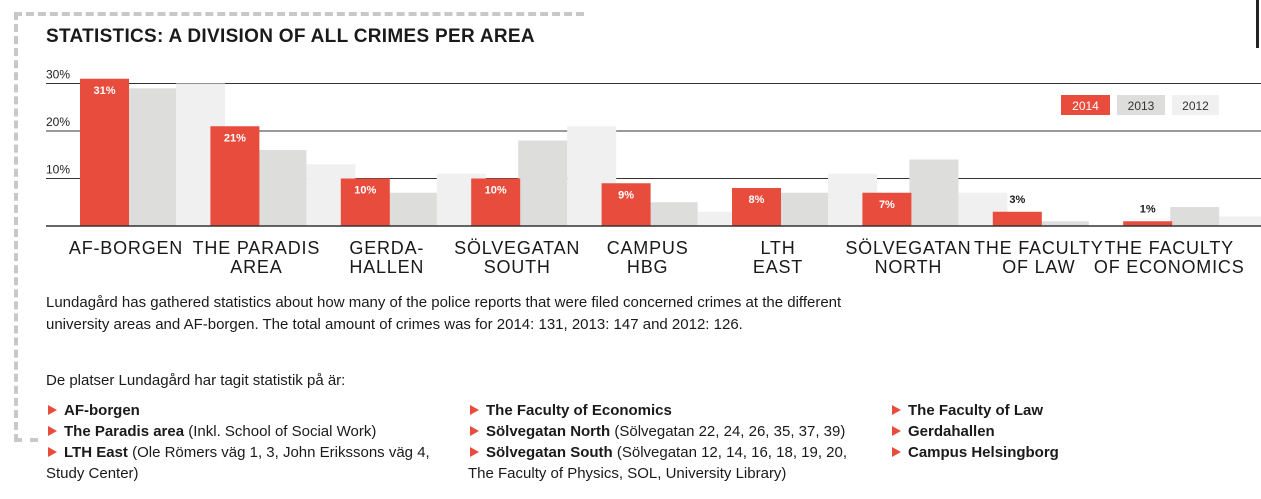 This screenshot has height=499, width=1261. I want to click on location-detail-continuation: Study Center), so click(92, 473).